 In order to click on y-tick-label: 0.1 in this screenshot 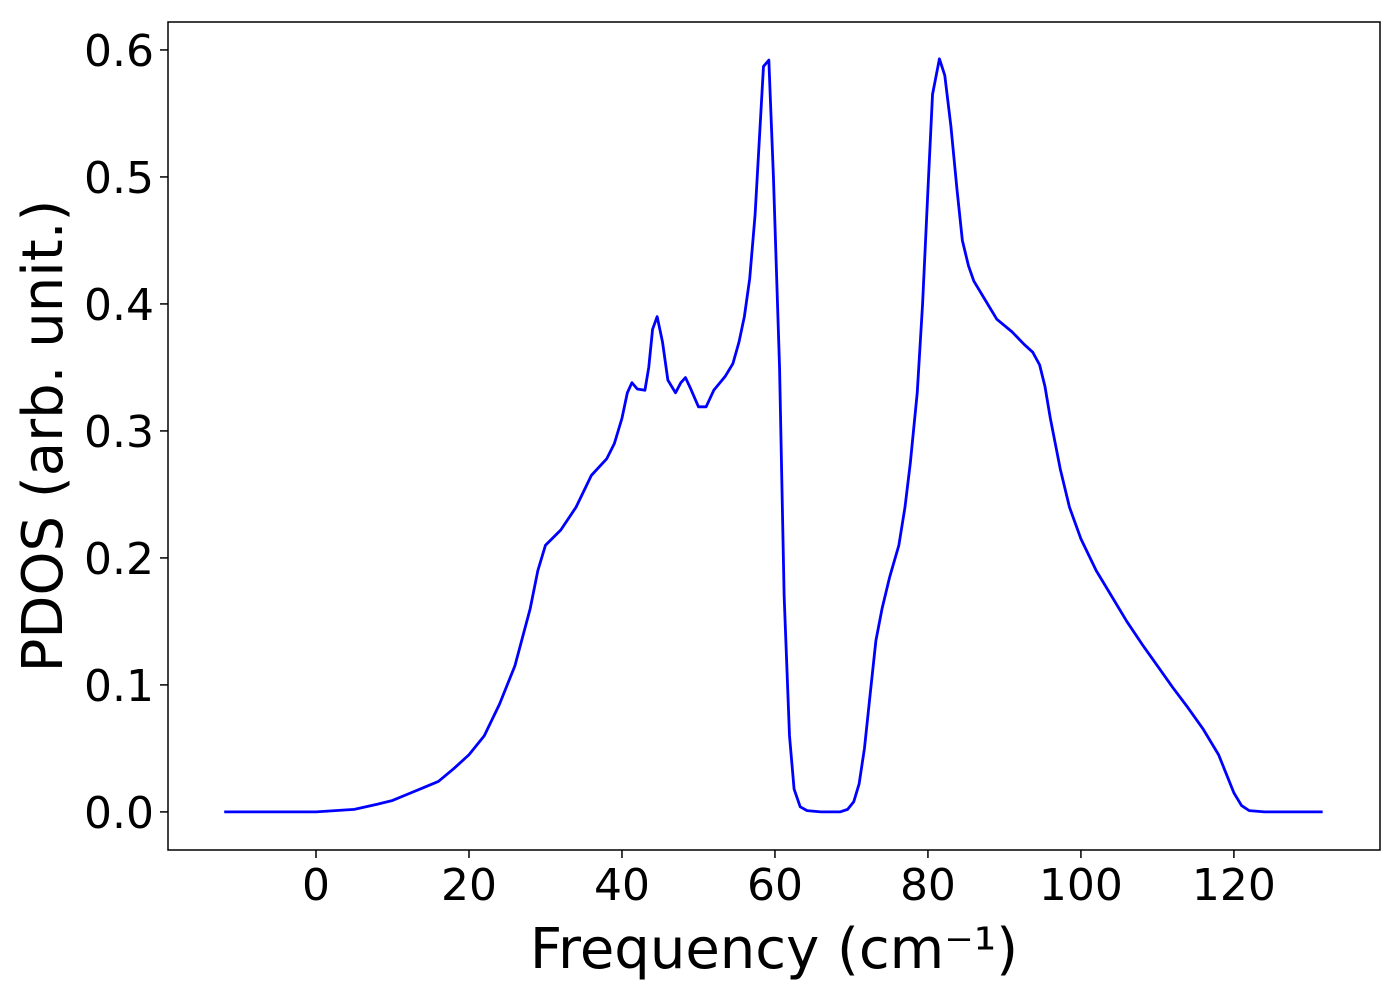, I will do `click(119, 686)`.